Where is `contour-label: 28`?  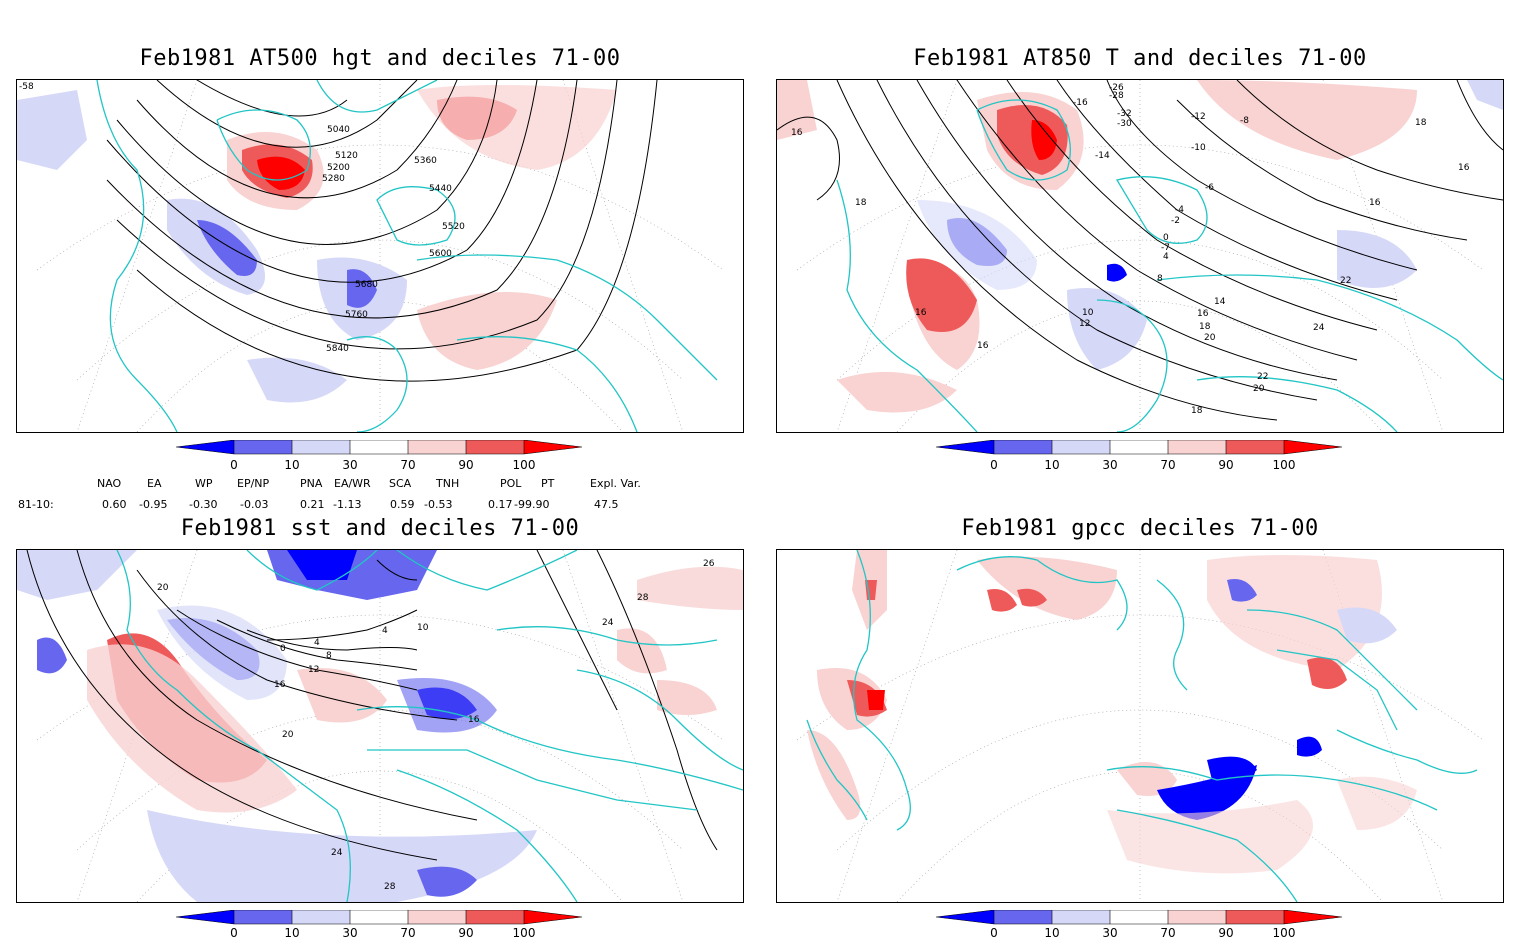
contour-label: 28 is located at coordinates (643, 598).